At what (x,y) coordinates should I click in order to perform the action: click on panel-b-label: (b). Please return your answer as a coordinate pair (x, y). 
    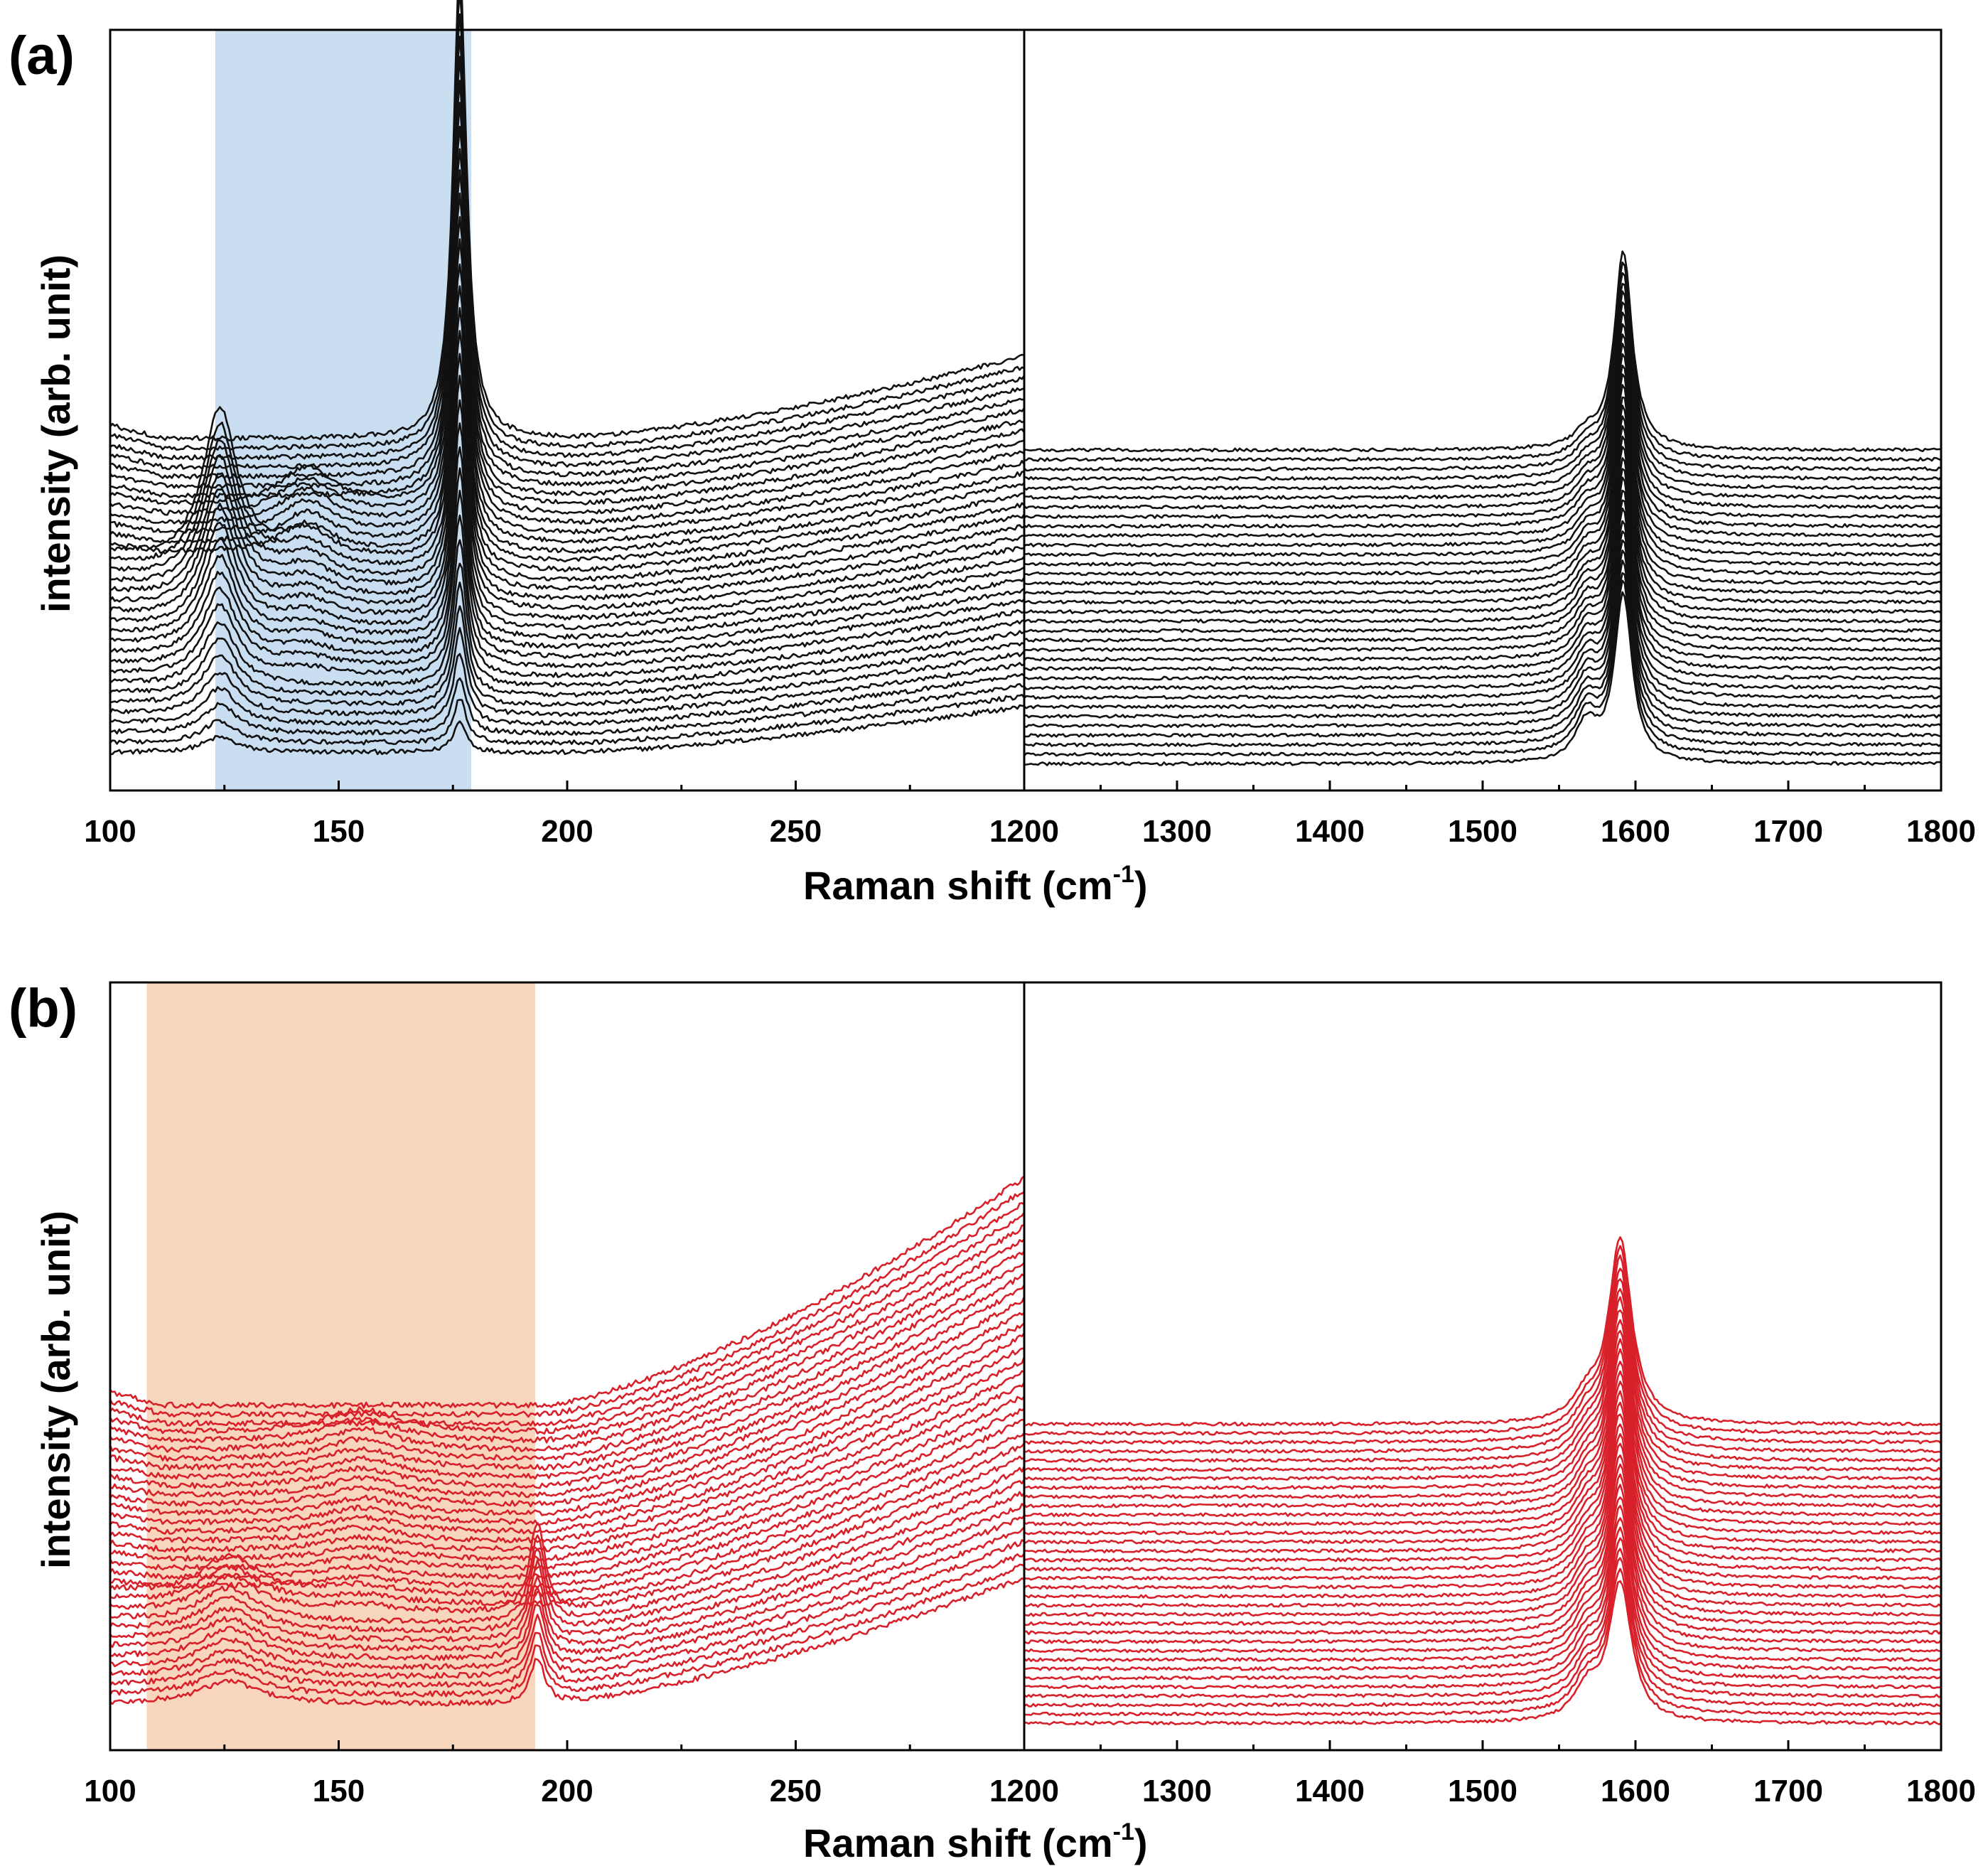
    Looking at the image, I should click on (43, 1008).